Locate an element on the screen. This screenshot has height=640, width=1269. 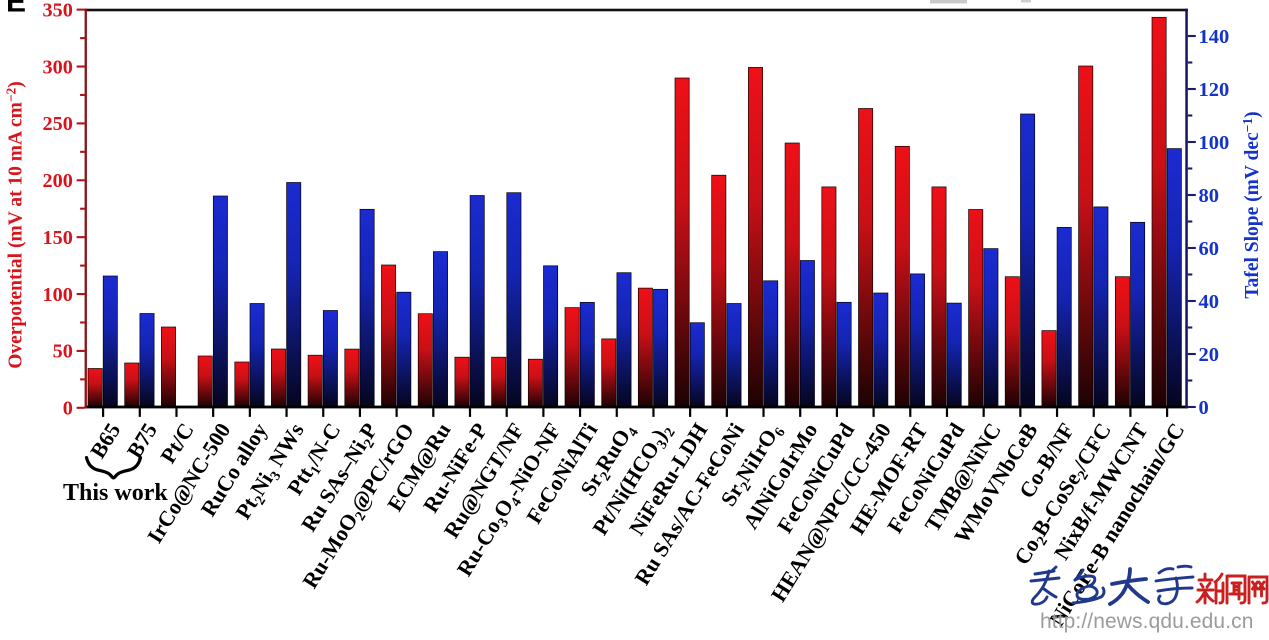
svg-text: 120 is located at coordinates (1214, 90).